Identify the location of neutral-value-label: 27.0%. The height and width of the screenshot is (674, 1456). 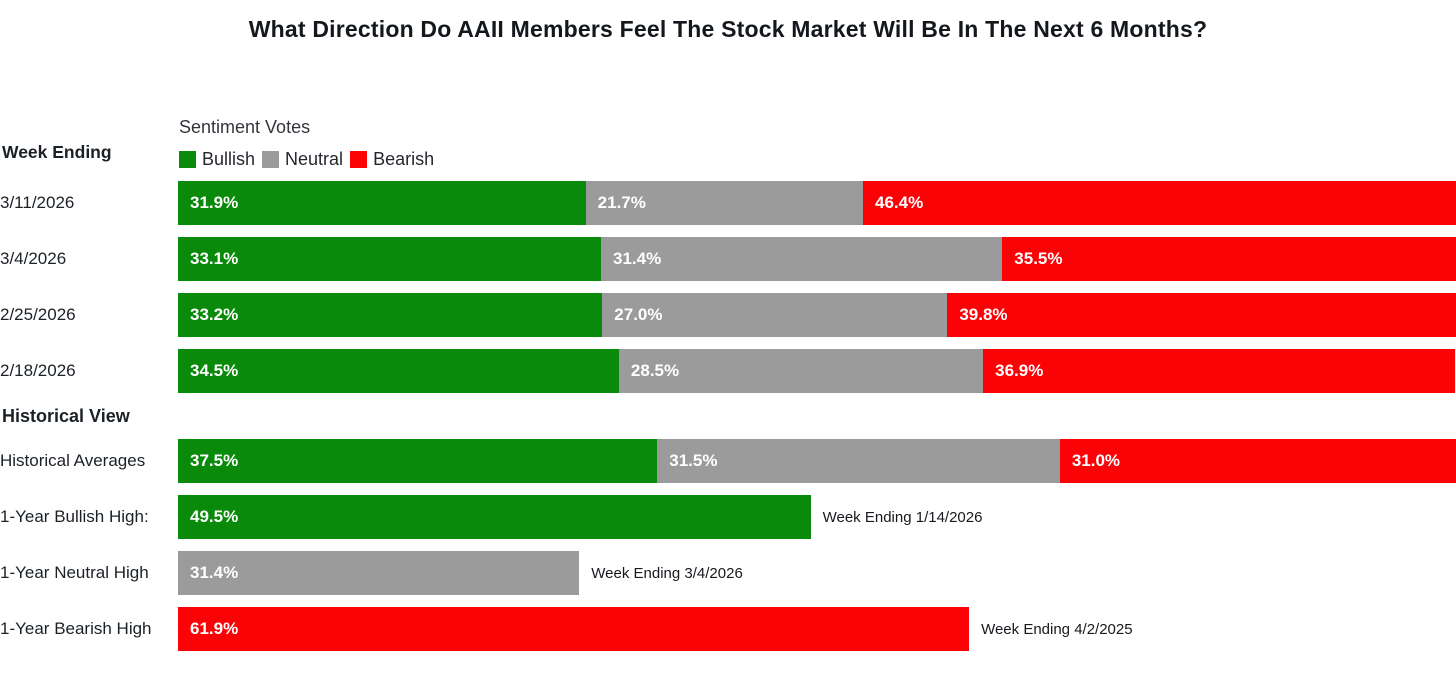
(638, 314).